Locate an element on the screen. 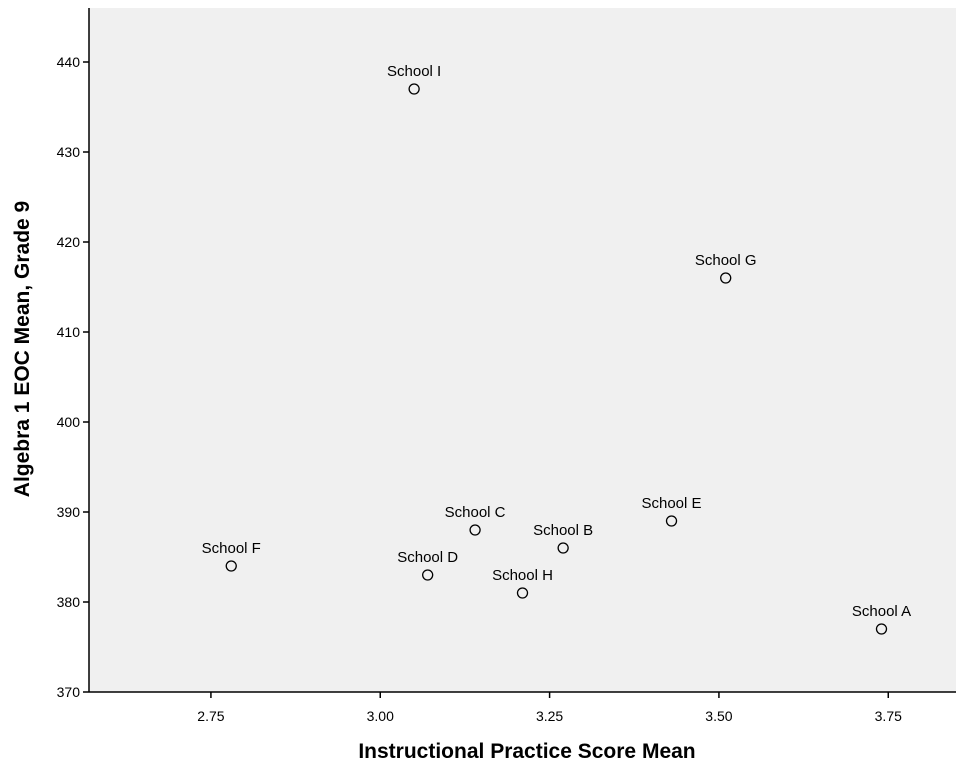 This screenshot has height=766, width=956. point-label: School A is located at coordinates (881, 611).